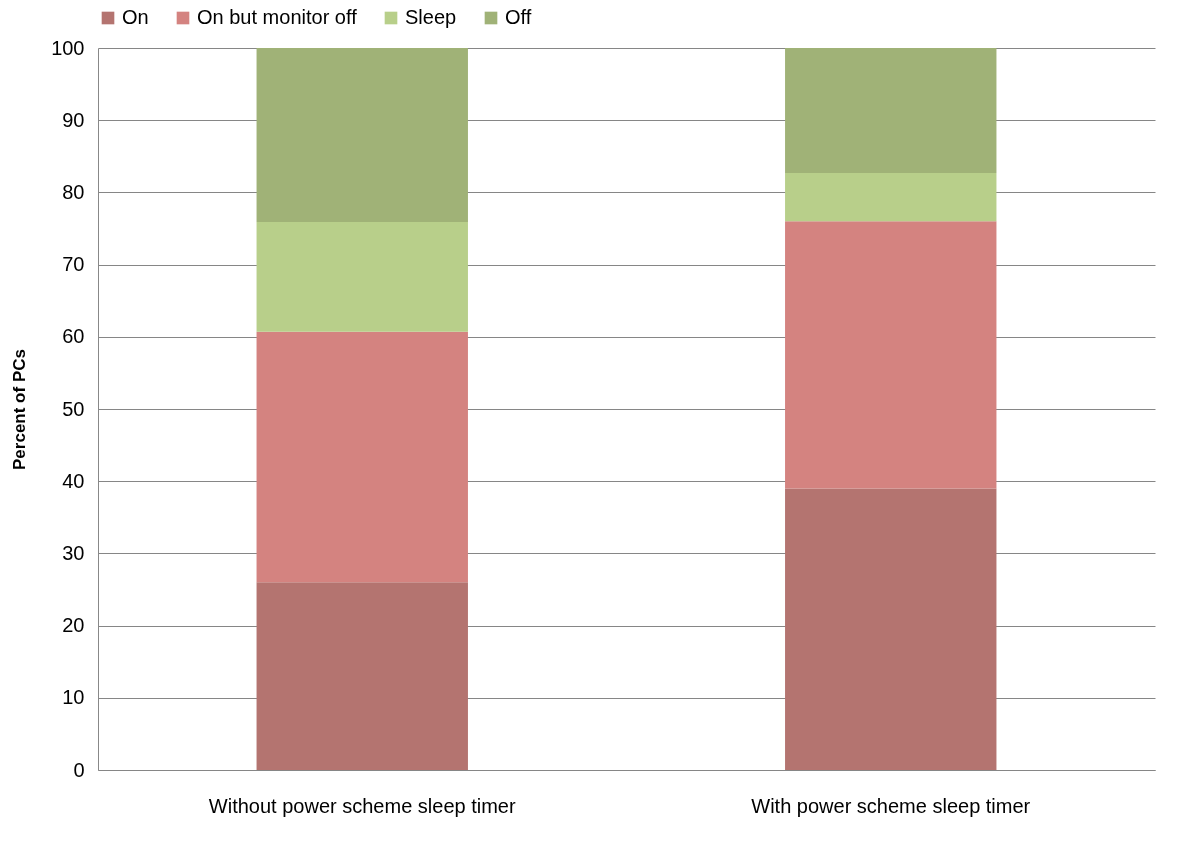  I want to click on y-tick-label: 40, so click(73, 480).